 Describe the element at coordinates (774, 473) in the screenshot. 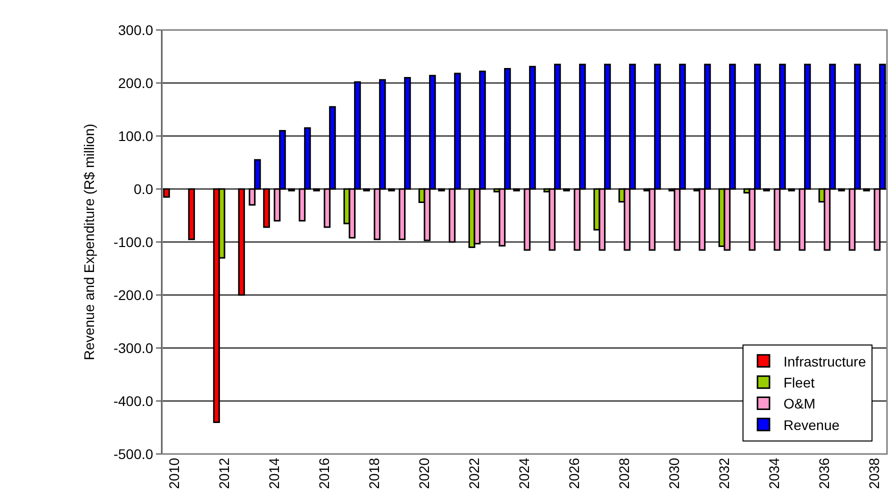

I see `x-tick-label: 2034` at that location.